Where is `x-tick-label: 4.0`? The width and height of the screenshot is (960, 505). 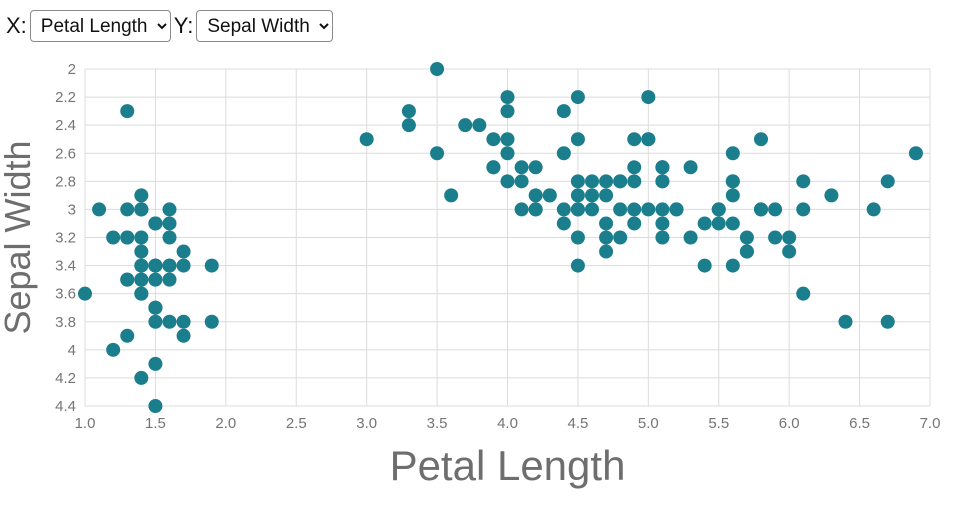 x-tick-label: 4.0 is located at coordinates (507, 423).